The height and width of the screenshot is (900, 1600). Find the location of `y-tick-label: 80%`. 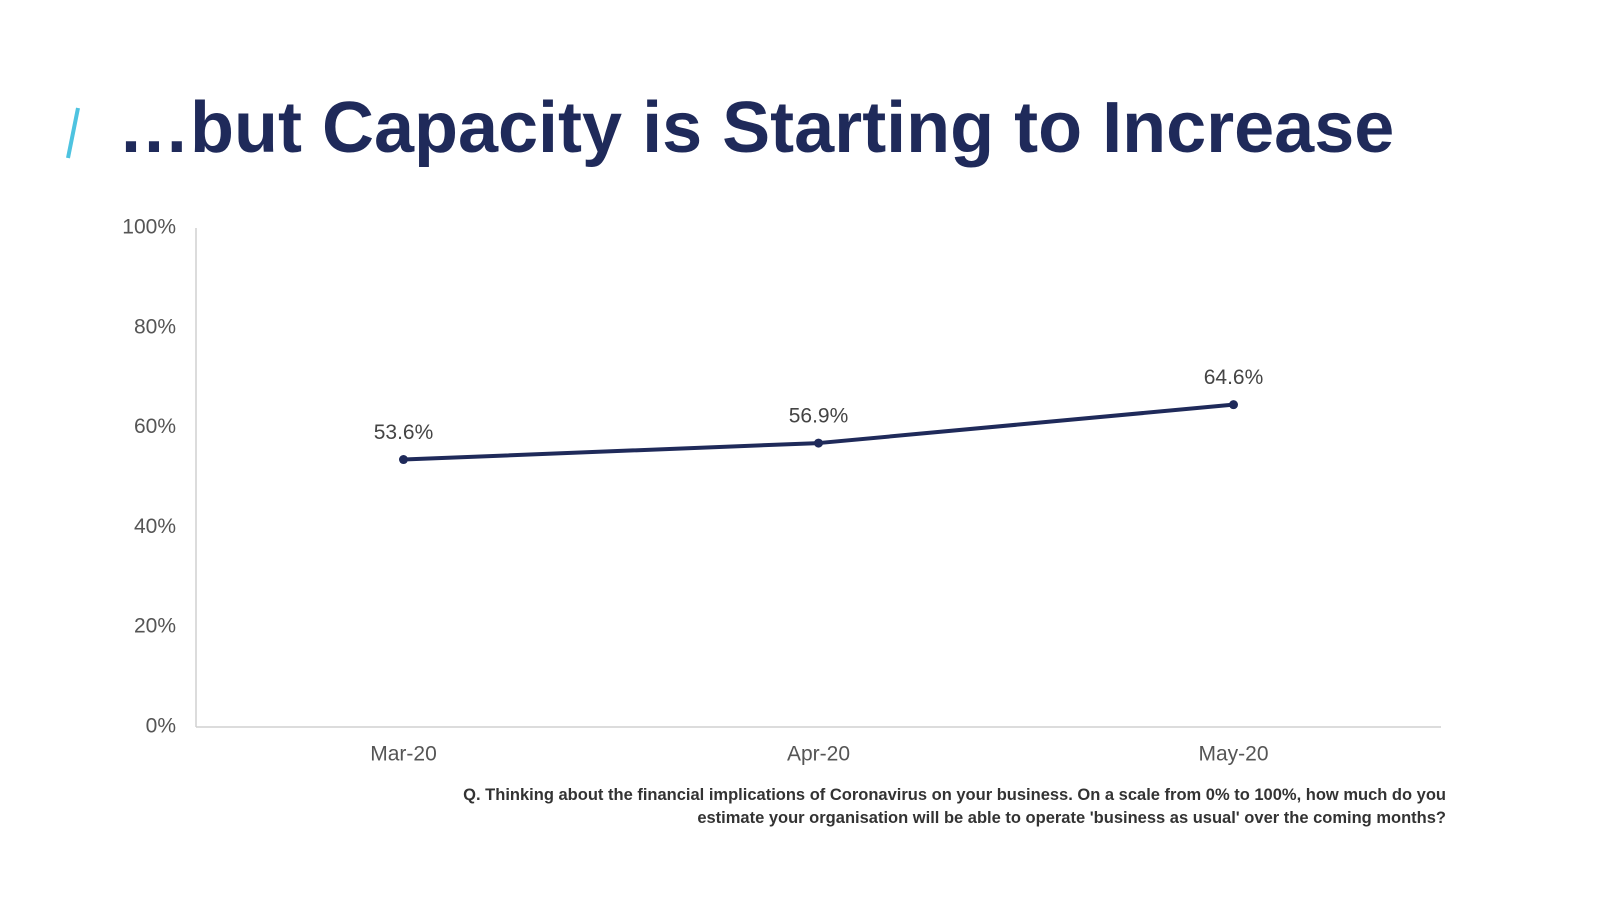

y-tick-label: 80% is located at coordinates (155, 326).